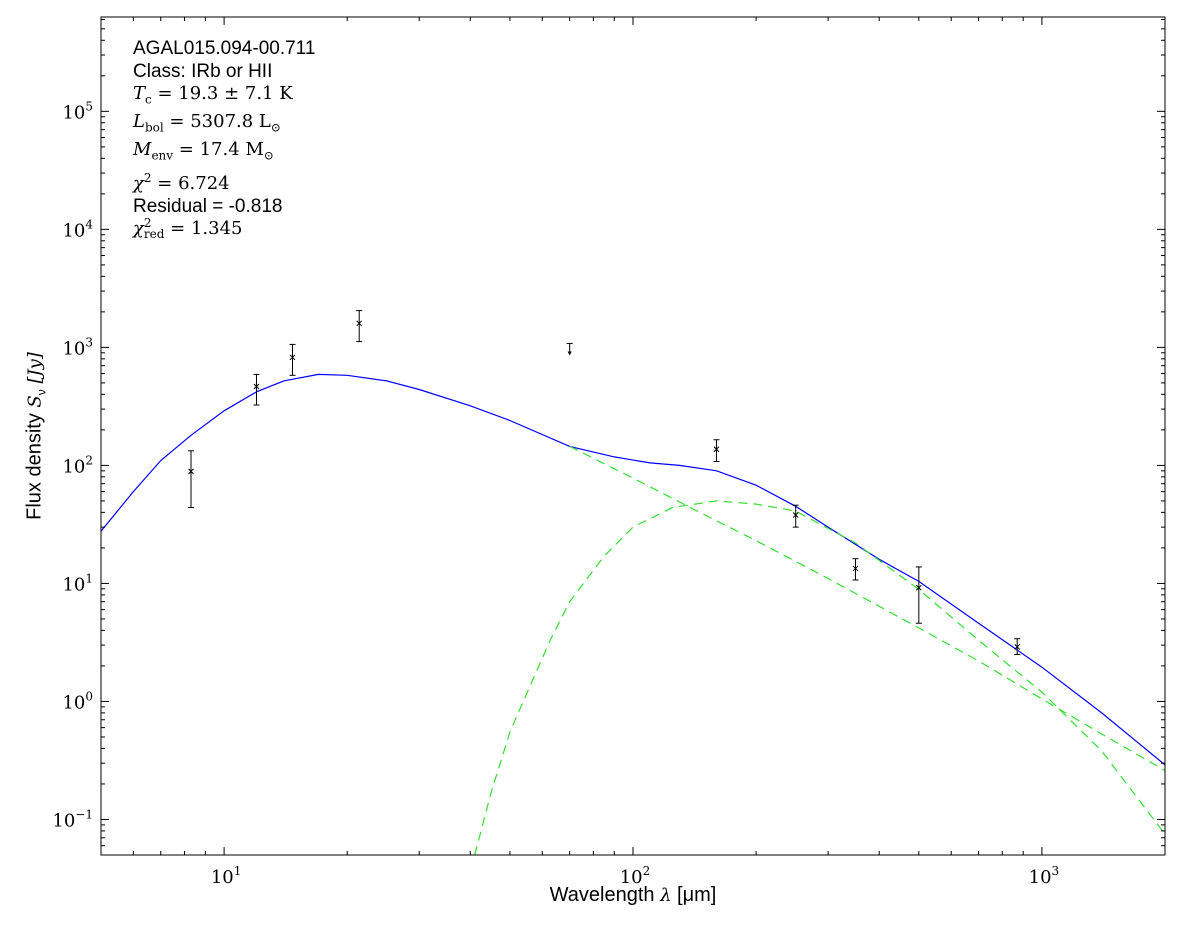 This screenshot has height=933, width=1200. I want to click on y-axis-label: Flux density Sν [Jy], so click(36, 436).